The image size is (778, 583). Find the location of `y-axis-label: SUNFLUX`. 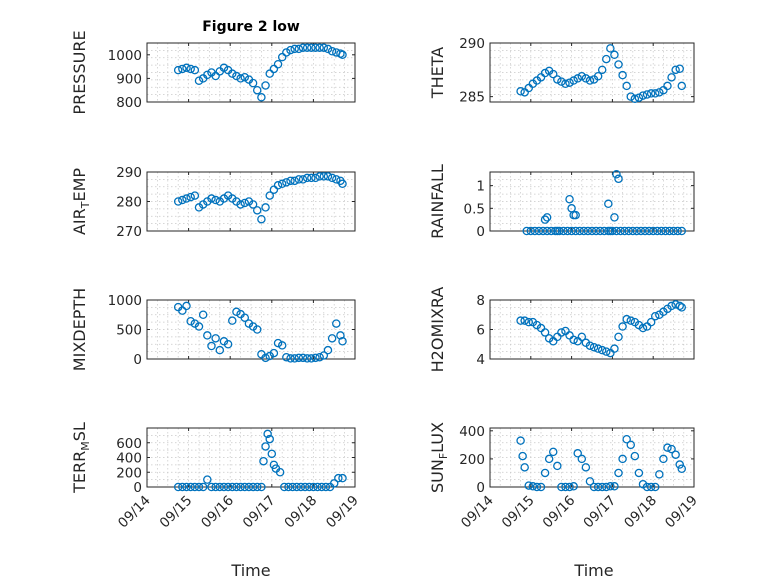

y-axis-label: SUNFLUX is located at coordinates (439, 457).